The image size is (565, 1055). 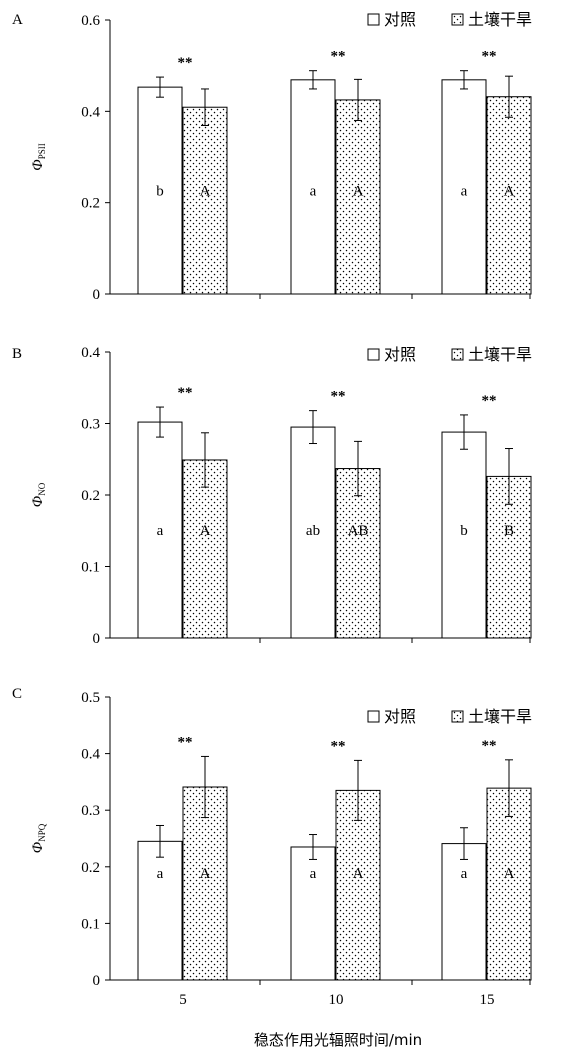 I want to click on y-axis-label-subscript: PSII, so click(x=42, y=151).